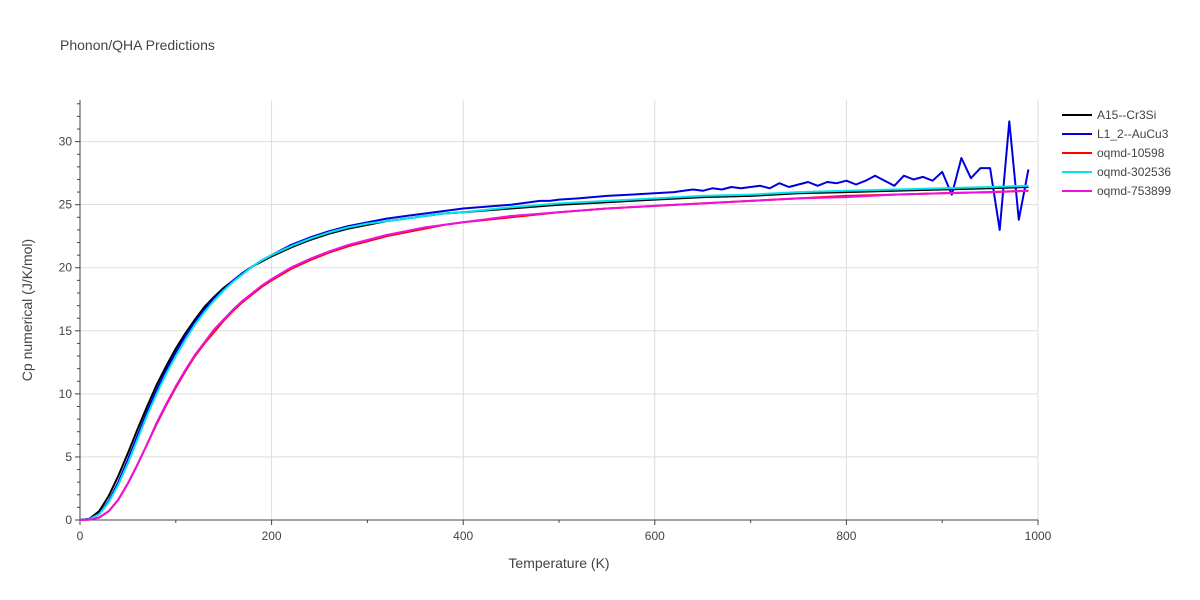  What do you see at coordinates (558, 563) in the screenshot?
I see `x-axis-title: Temperature (K)` at bounding box center [558, 563].